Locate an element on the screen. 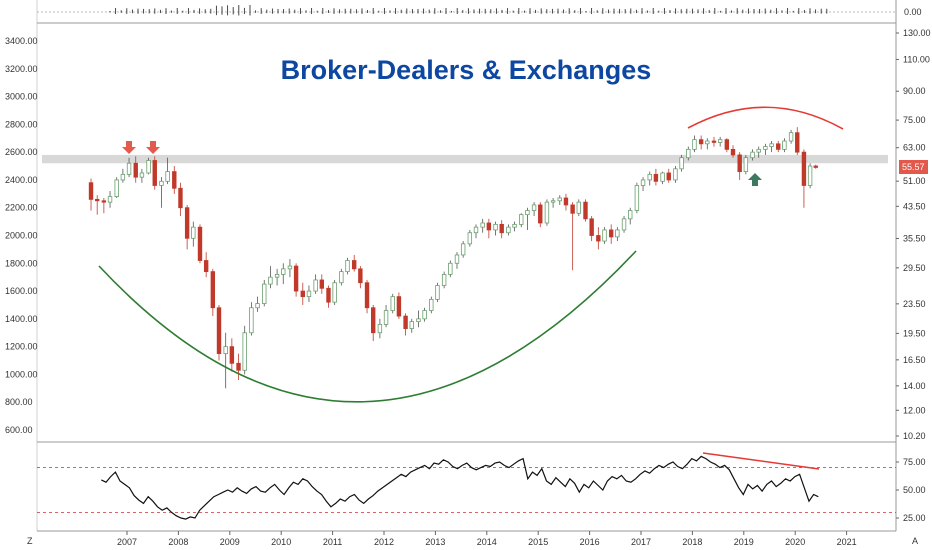 This screenshot has width=932, height=550. right-tick-label: 51.00 is located at coordinates (914, 181).